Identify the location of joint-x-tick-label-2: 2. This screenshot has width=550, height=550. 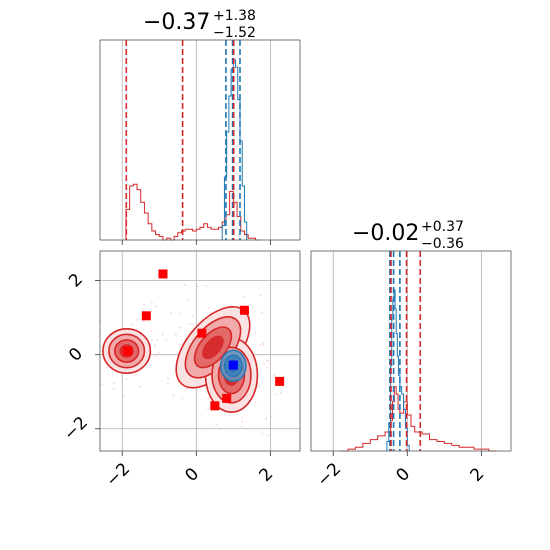
(266, 475).